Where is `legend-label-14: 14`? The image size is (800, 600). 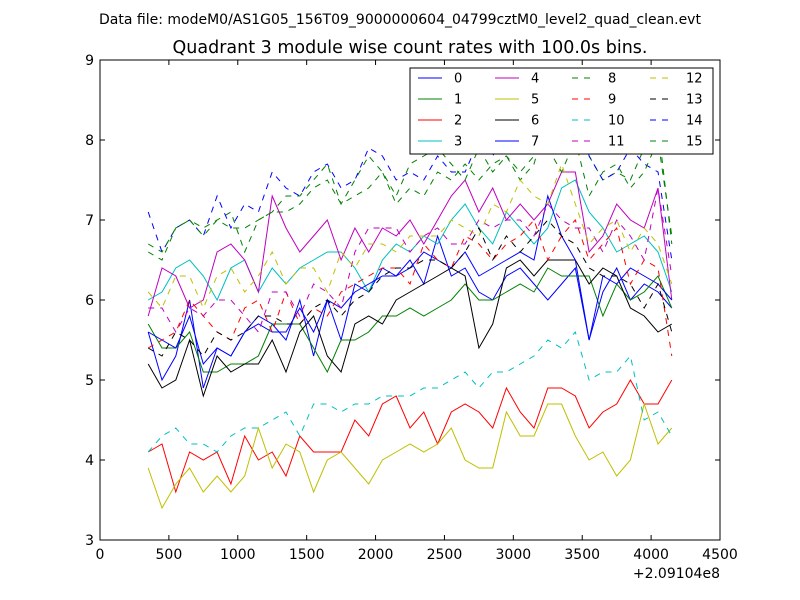
legend-label-14: 14 is located at coordinates (694, 121).